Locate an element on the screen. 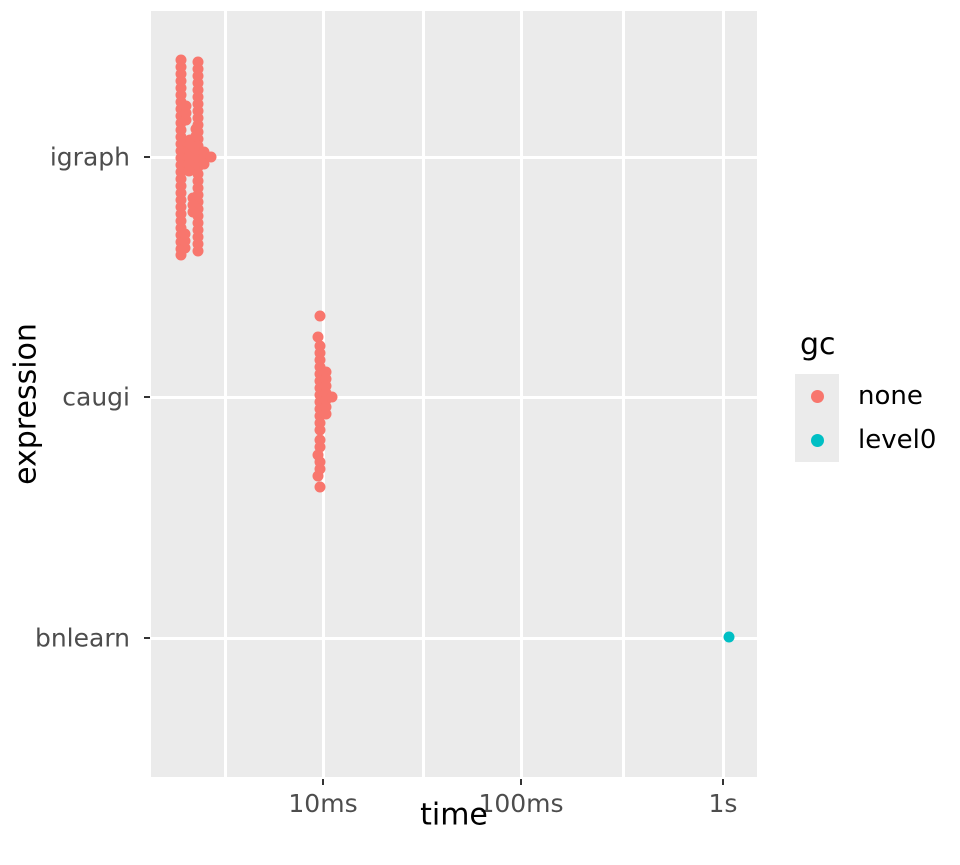  major-gridline-1s is located at coordinates (723, 394).